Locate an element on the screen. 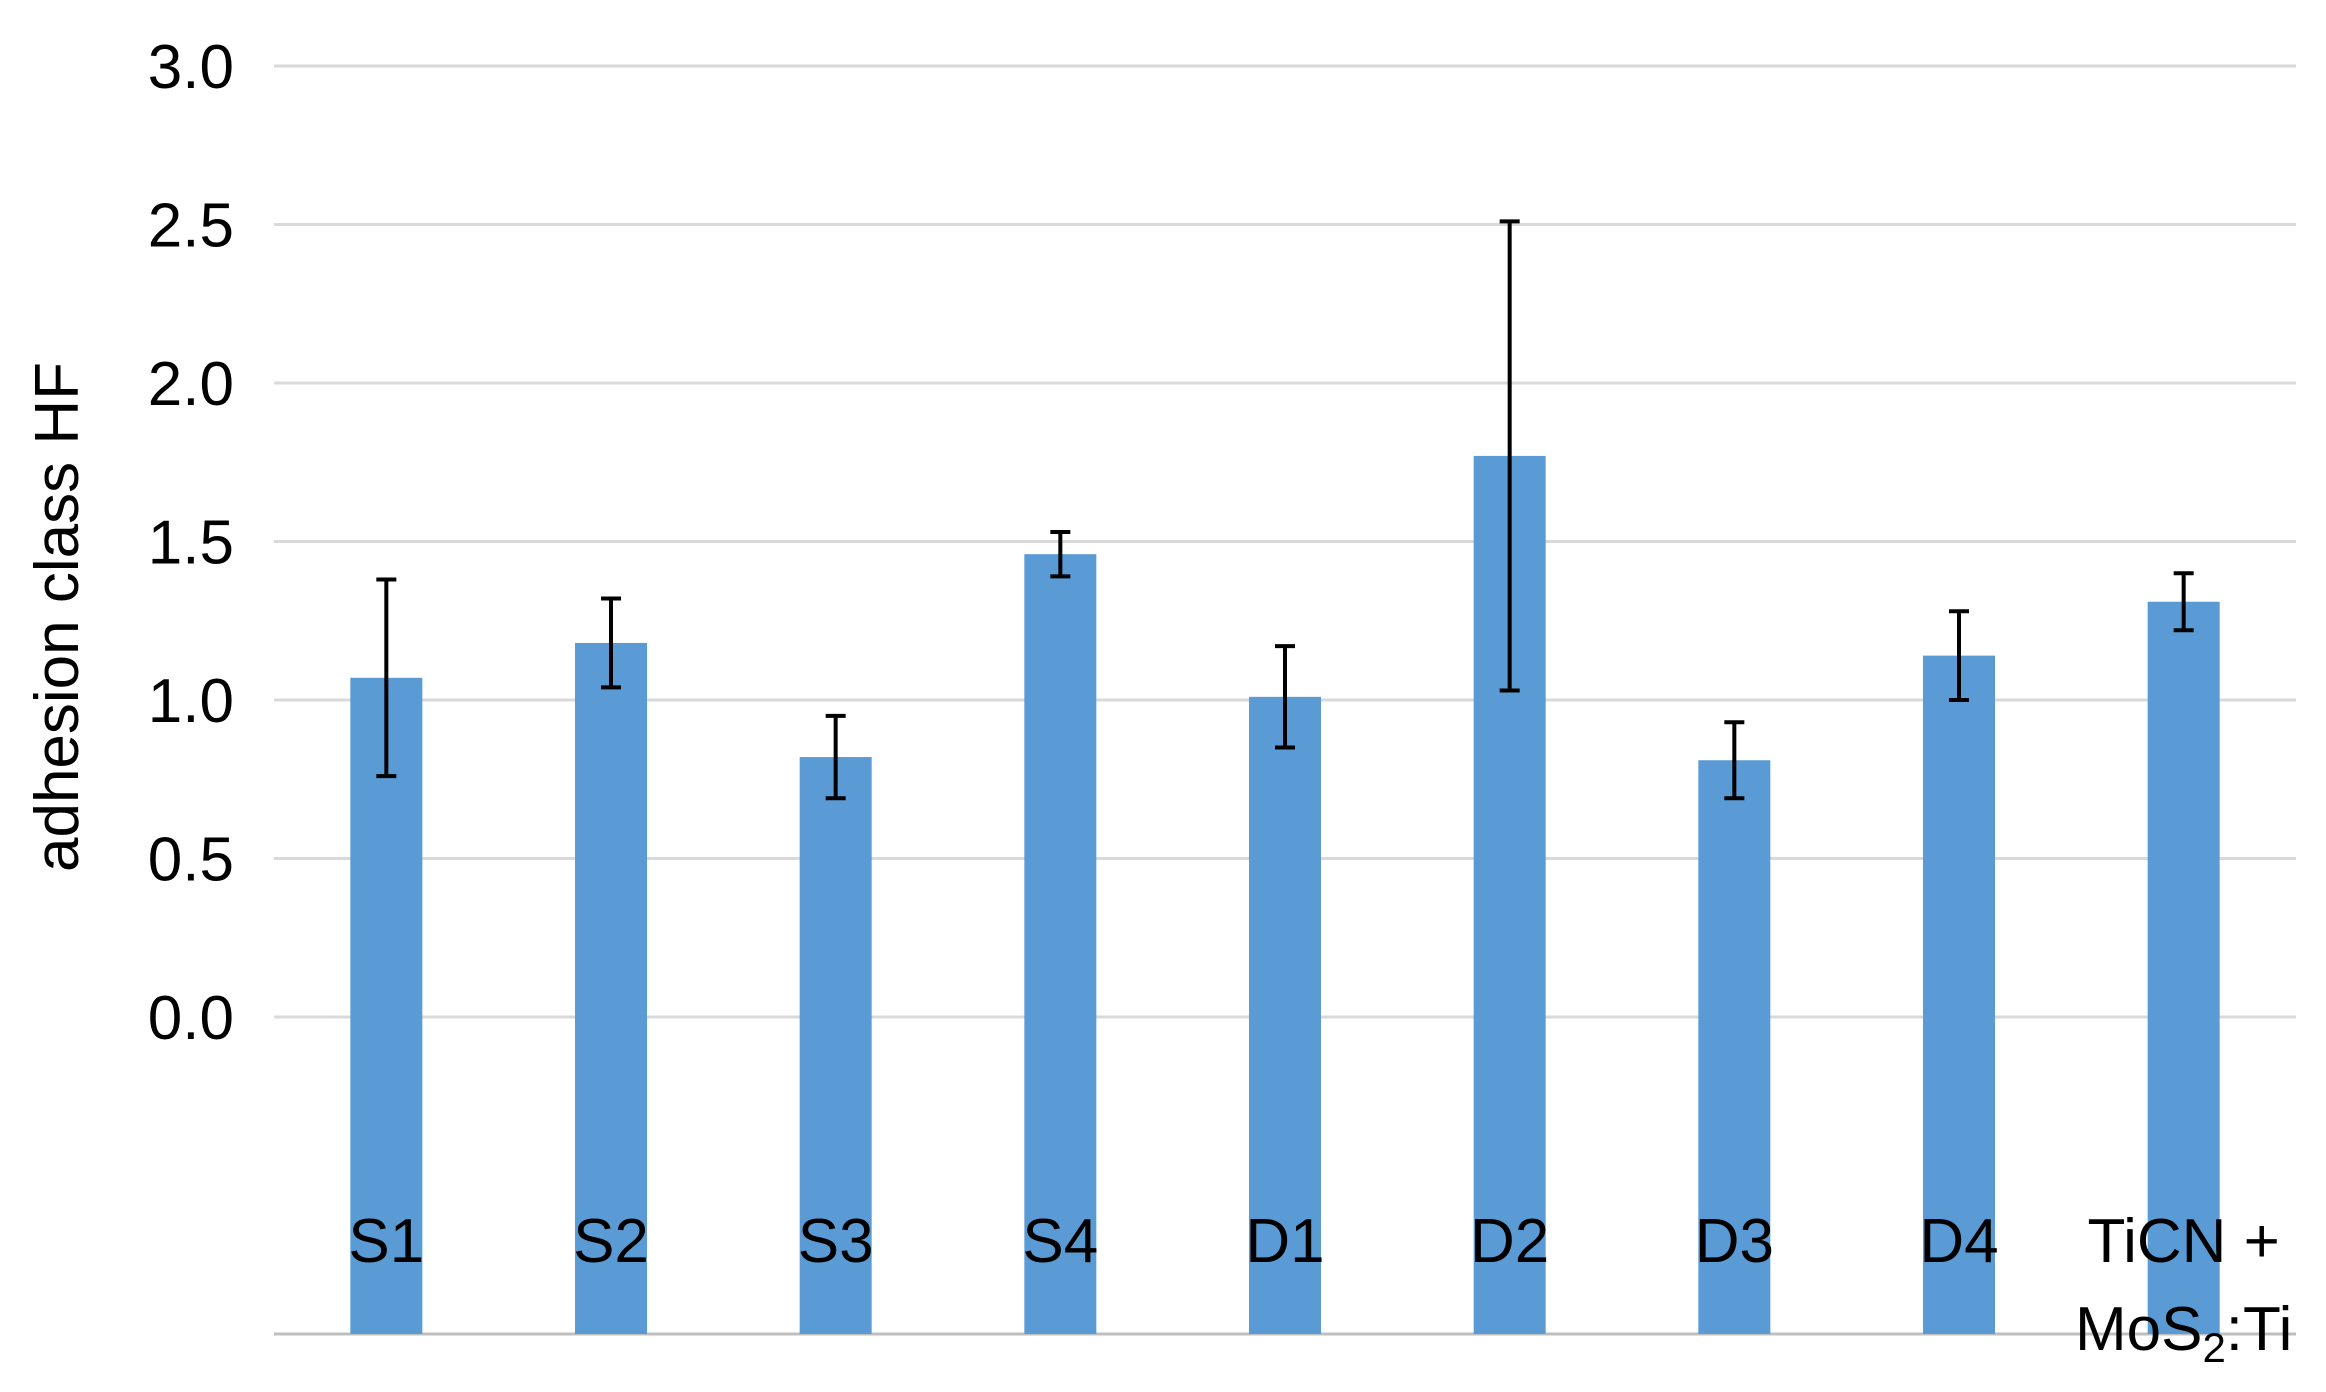 This screenshot has height=1392, width=2326. y-tick-label: 2.0 is located at coordinates (191, 384).